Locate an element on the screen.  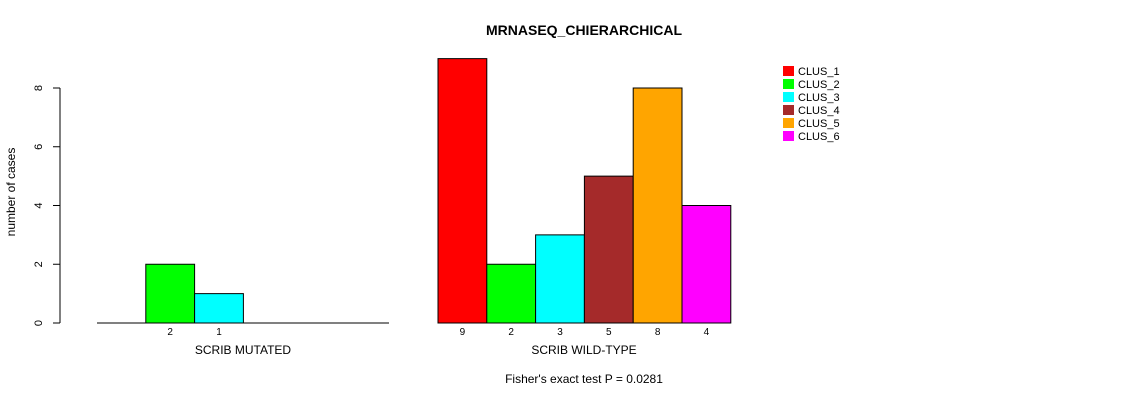
bar-count-label: 4 is located at coordinates (707, 332).